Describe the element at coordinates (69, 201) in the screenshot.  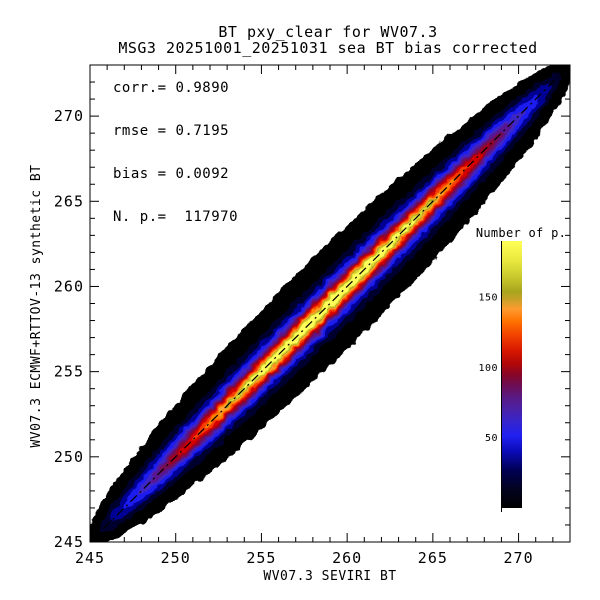
I see `y-tick-label: 265` at that location.